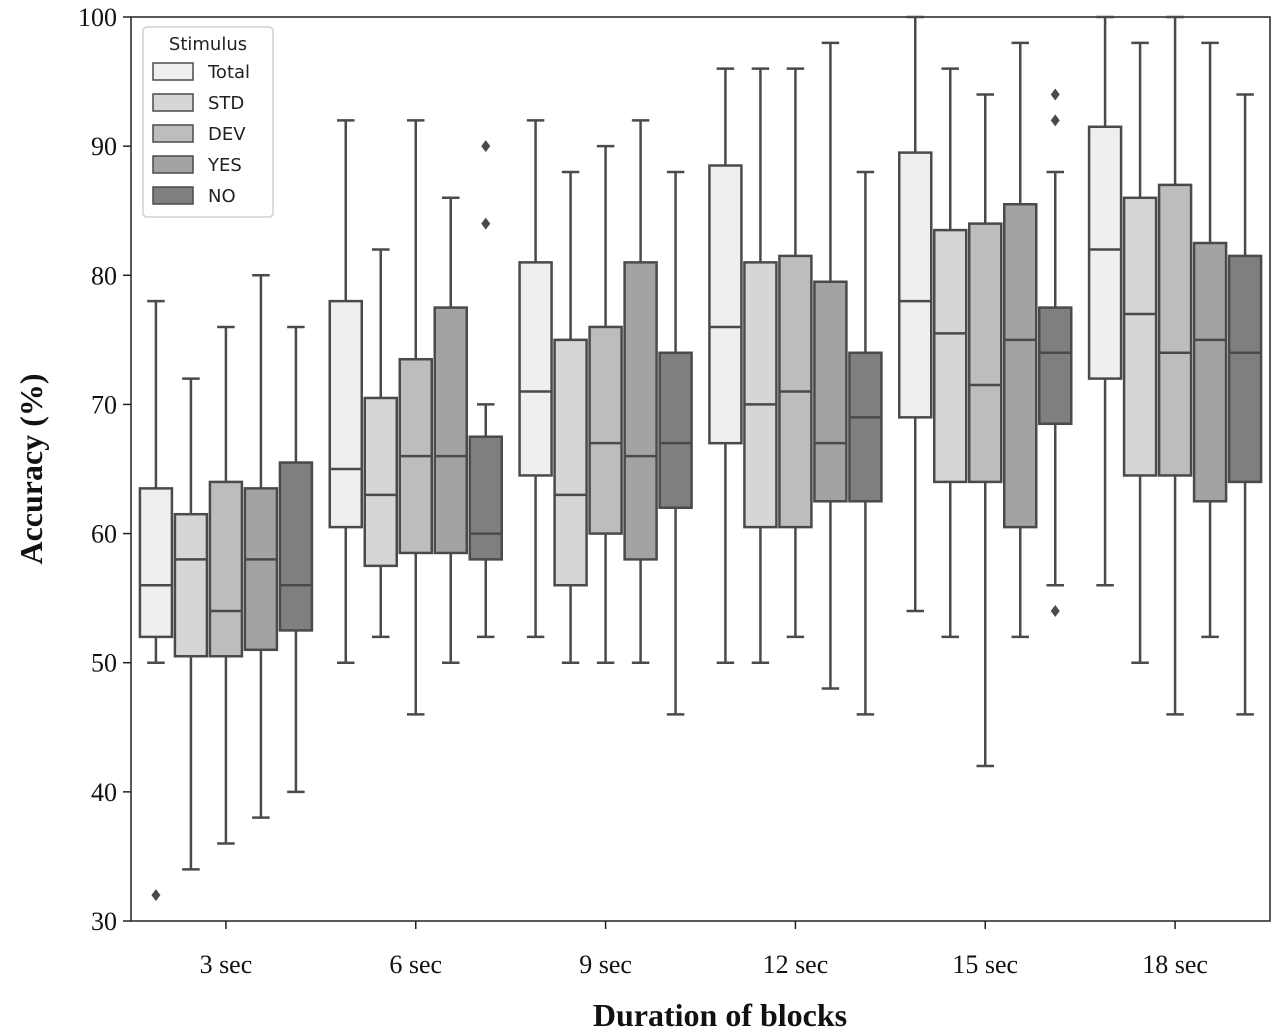 This screenshot has width=1280, height=1036. I want to click on y-tick-label: 80, so click(104, 275).